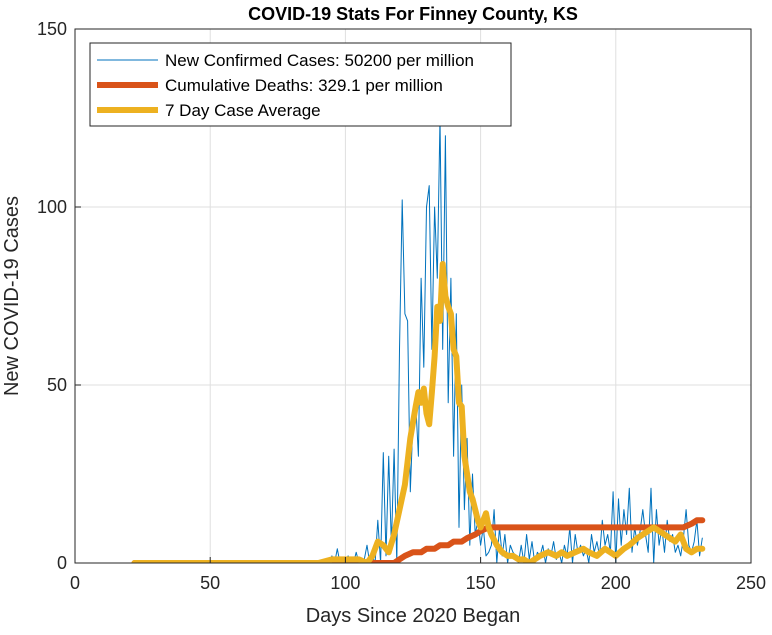 The height and width of the screenshot is (635, 772). Describe the element at coordinates (52, 207) in the screenshot. I see `y-tick-label: 100` at that location.